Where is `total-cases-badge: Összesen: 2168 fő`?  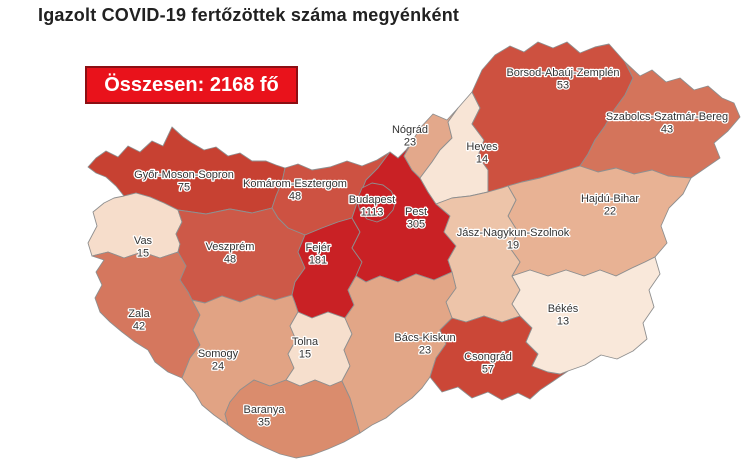 total-cases-badge: Összesen: 2168 fő is located at coordinates (191, 85).